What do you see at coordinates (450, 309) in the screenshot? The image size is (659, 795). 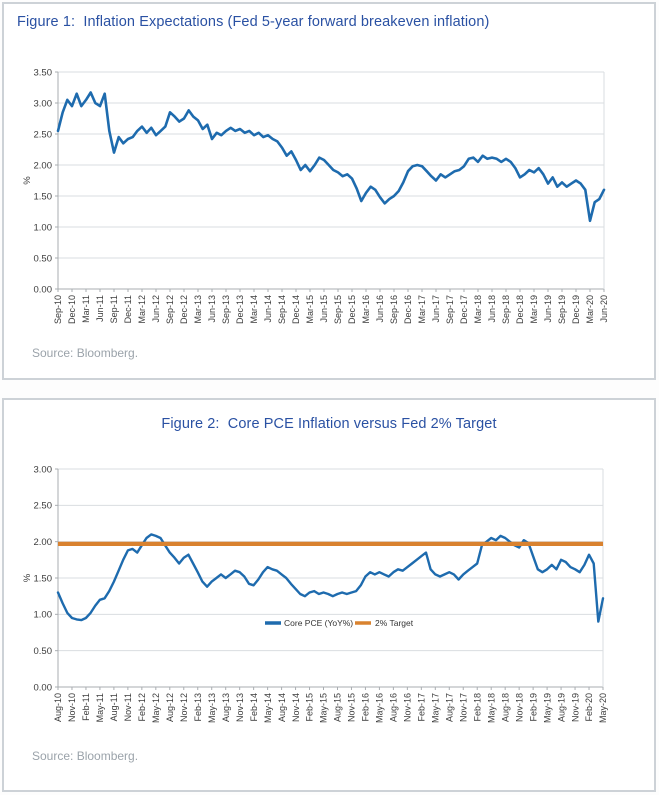 I see `svg-text: Sep-17` at bounding box center [450, 309].